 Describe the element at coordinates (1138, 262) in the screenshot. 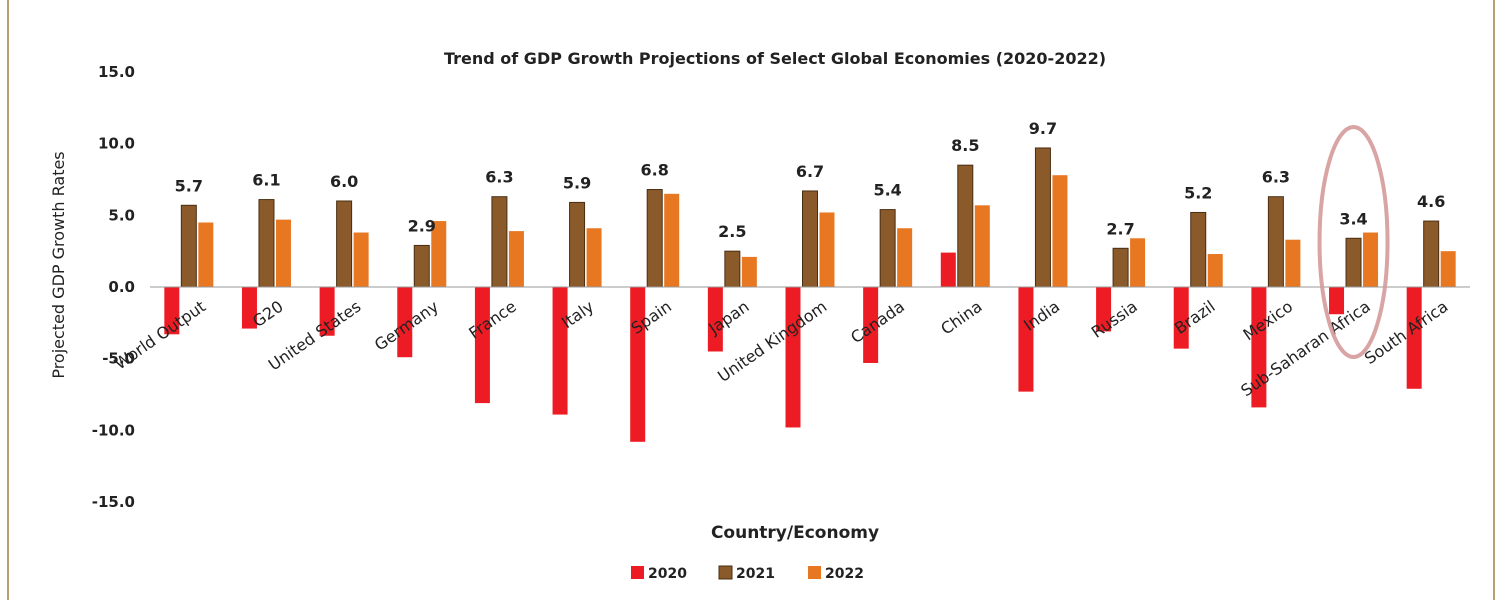

I see `bar-2022-russia` at that location.